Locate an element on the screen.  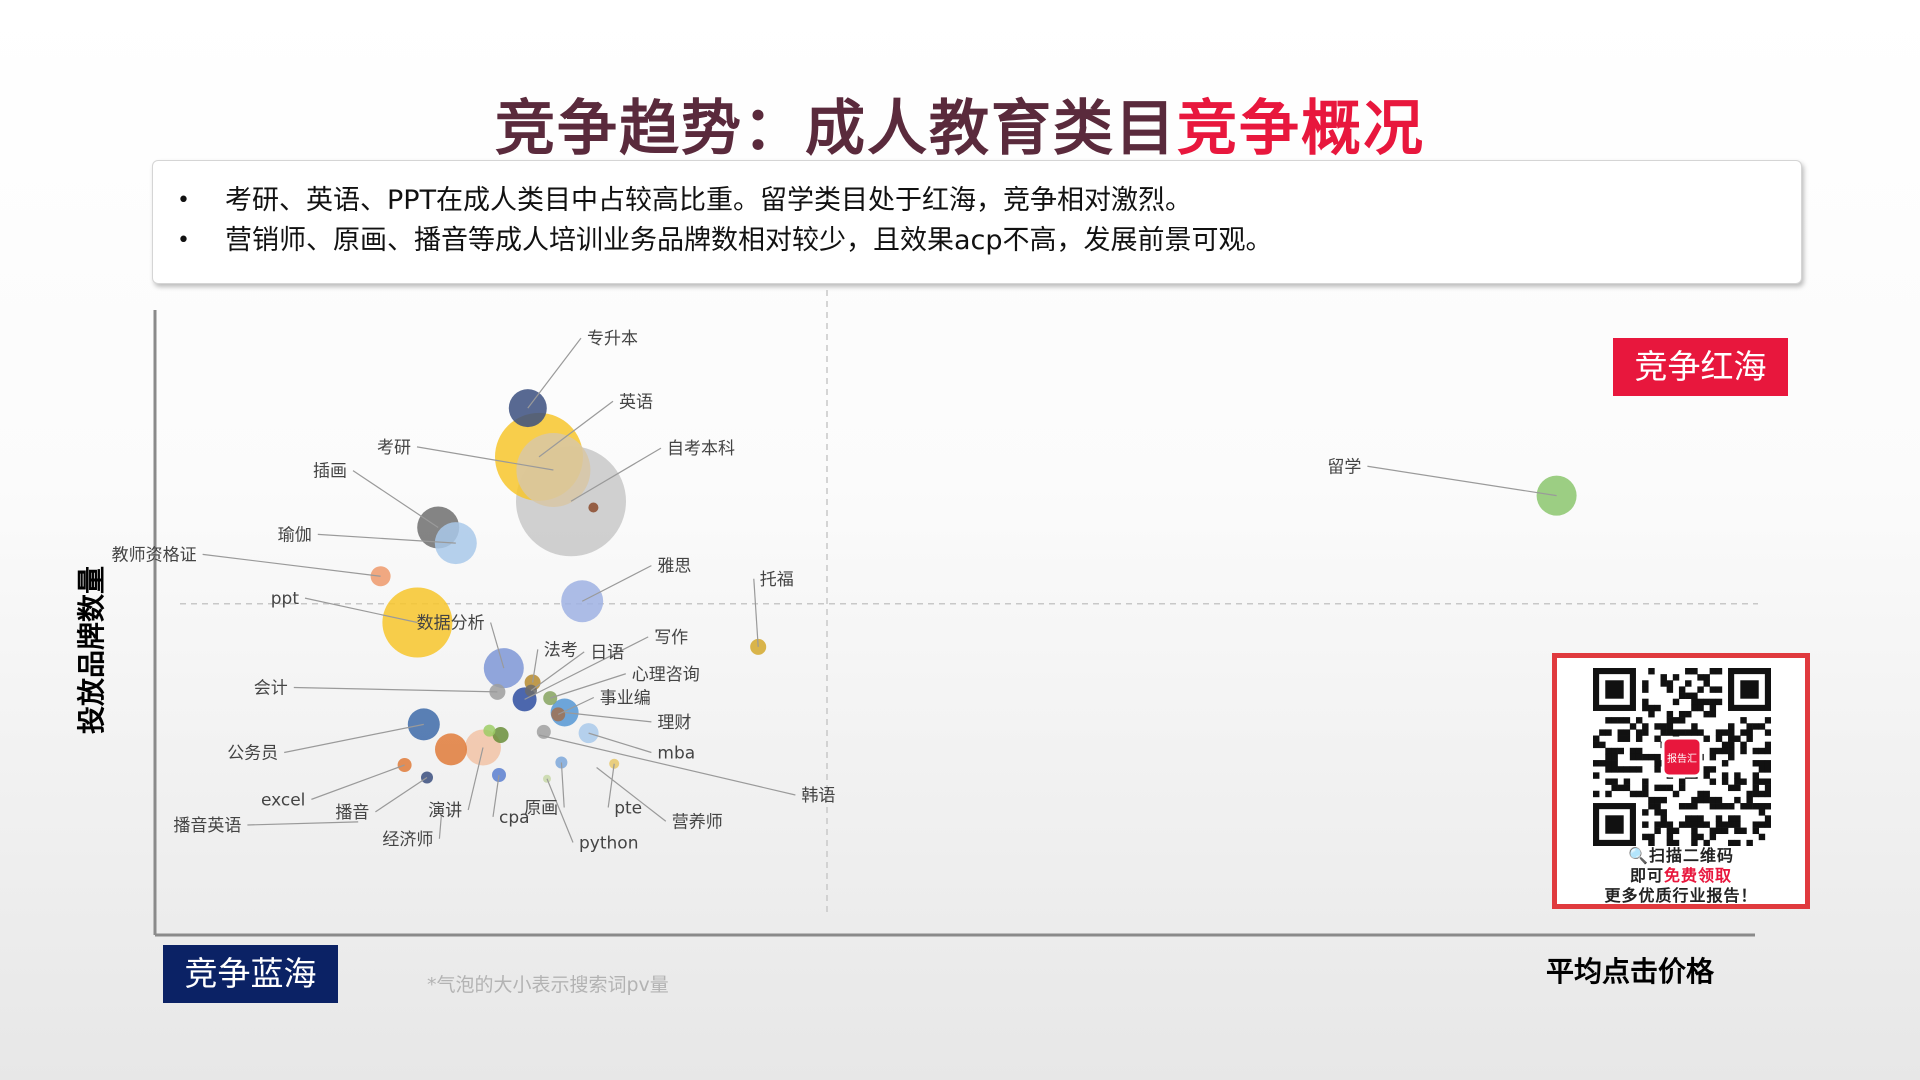
bubble-size-note: *气泡的大小表示搜索词pv量 is located at coordinates (548, 985).